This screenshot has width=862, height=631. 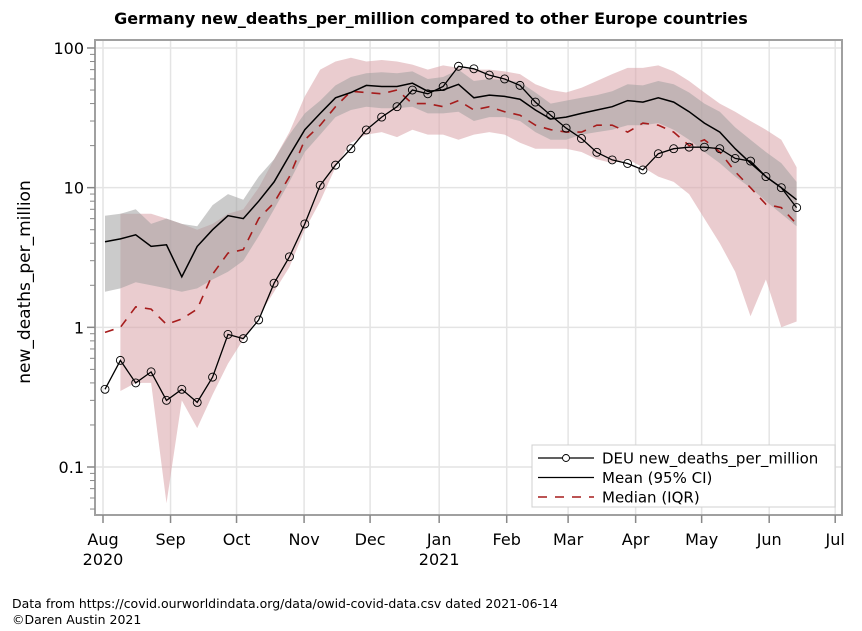 I want to click on x-tick-label: Jul, so click(x=835, y=539).